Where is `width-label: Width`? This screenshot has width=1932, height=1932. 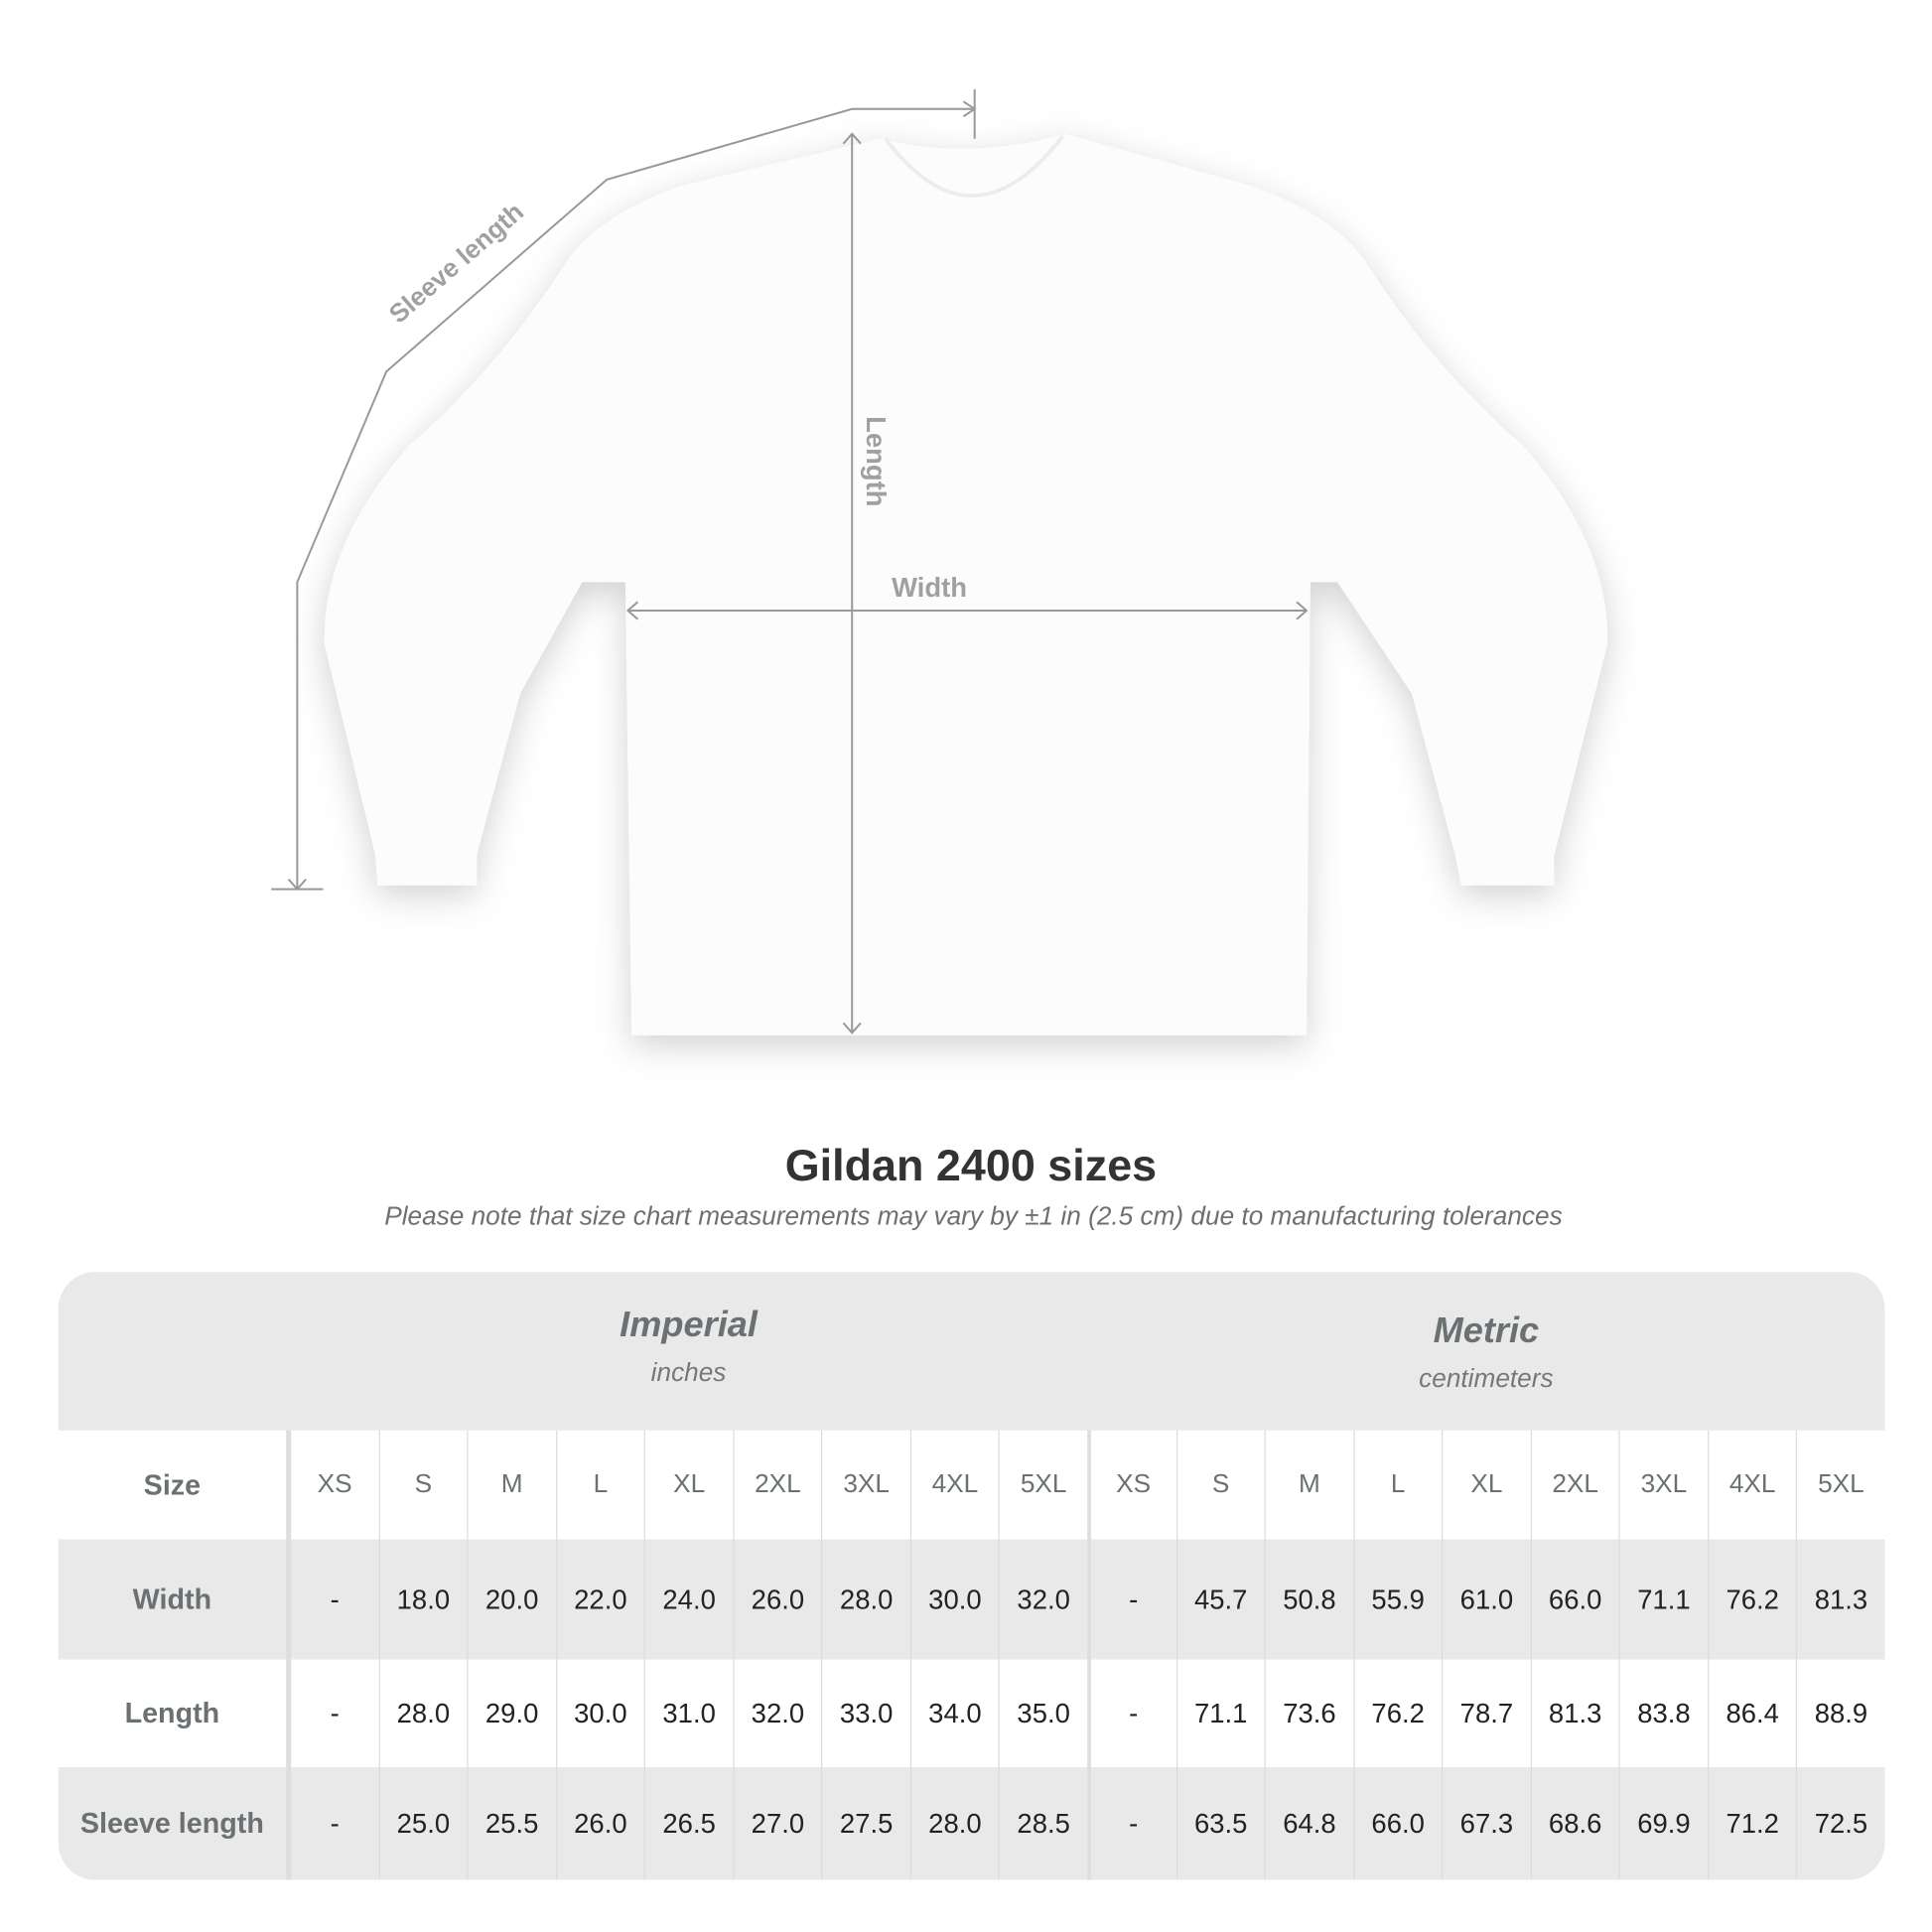 width-label: Width is located at coordinates (930, 587).